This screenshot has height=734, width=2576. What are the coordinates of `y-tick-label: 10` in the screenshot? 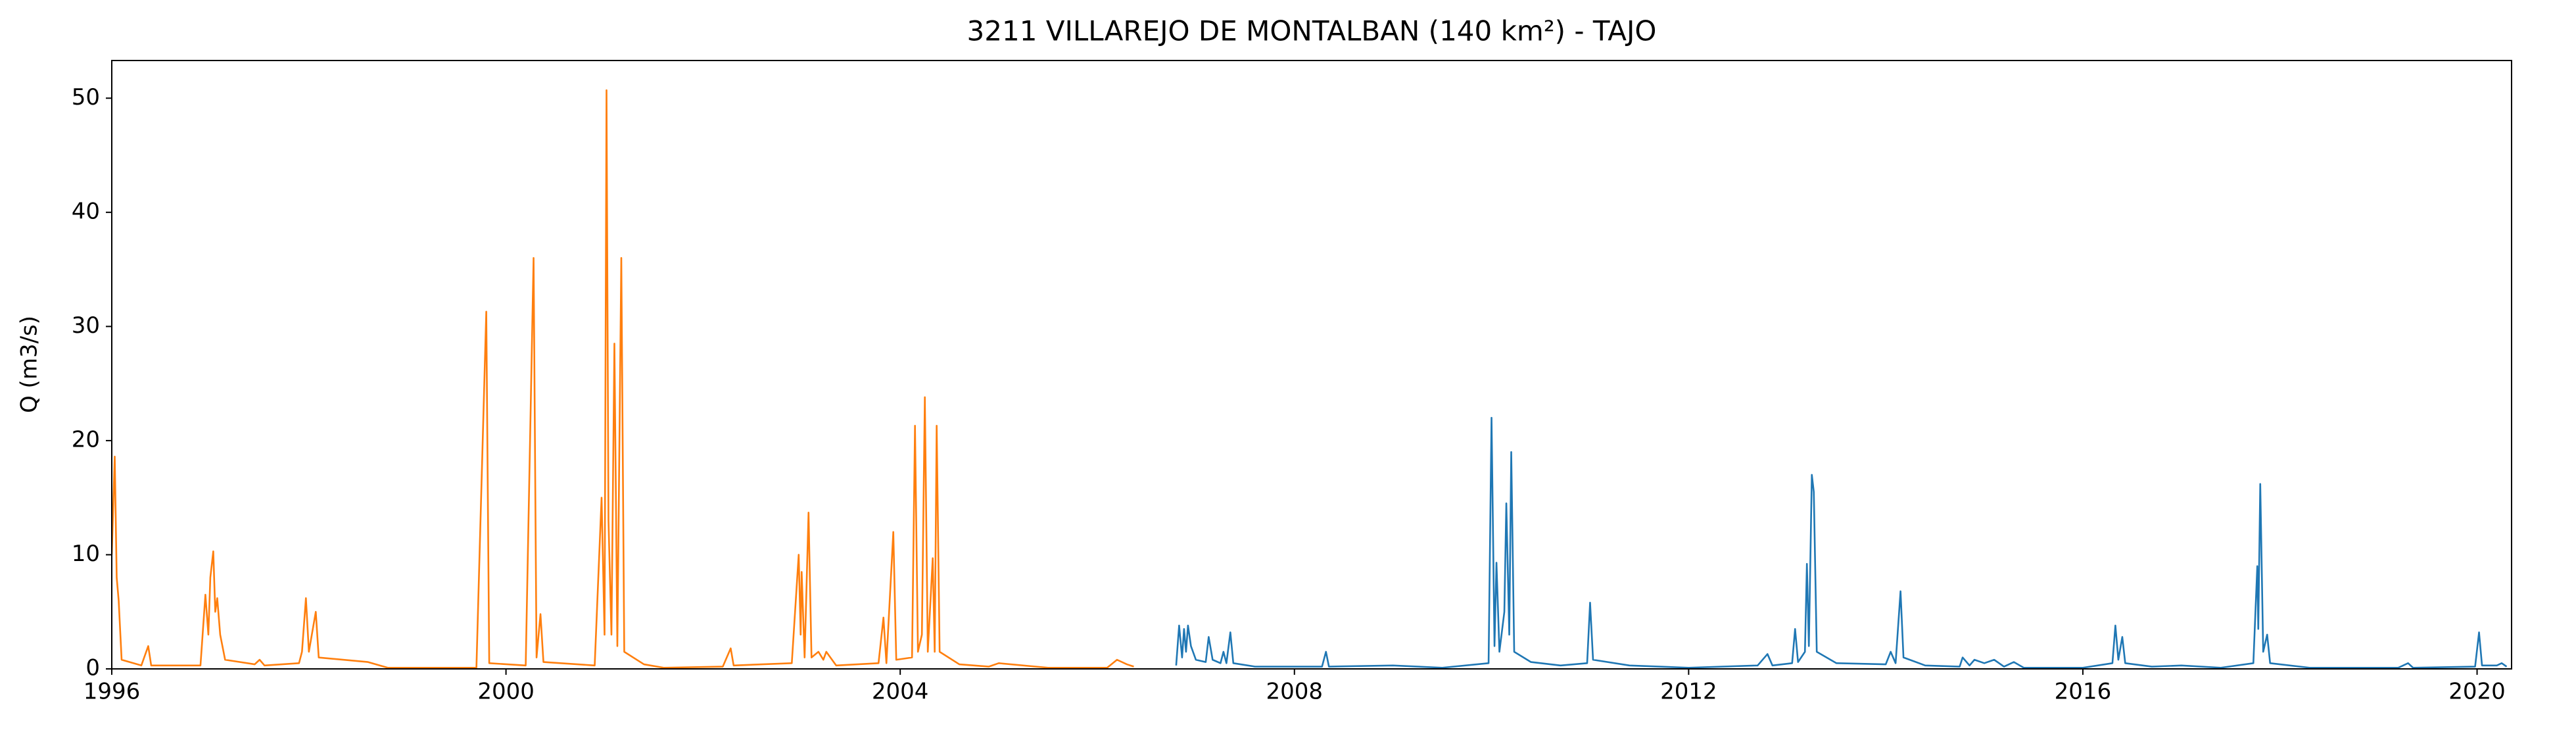 It's located at (86, 554).